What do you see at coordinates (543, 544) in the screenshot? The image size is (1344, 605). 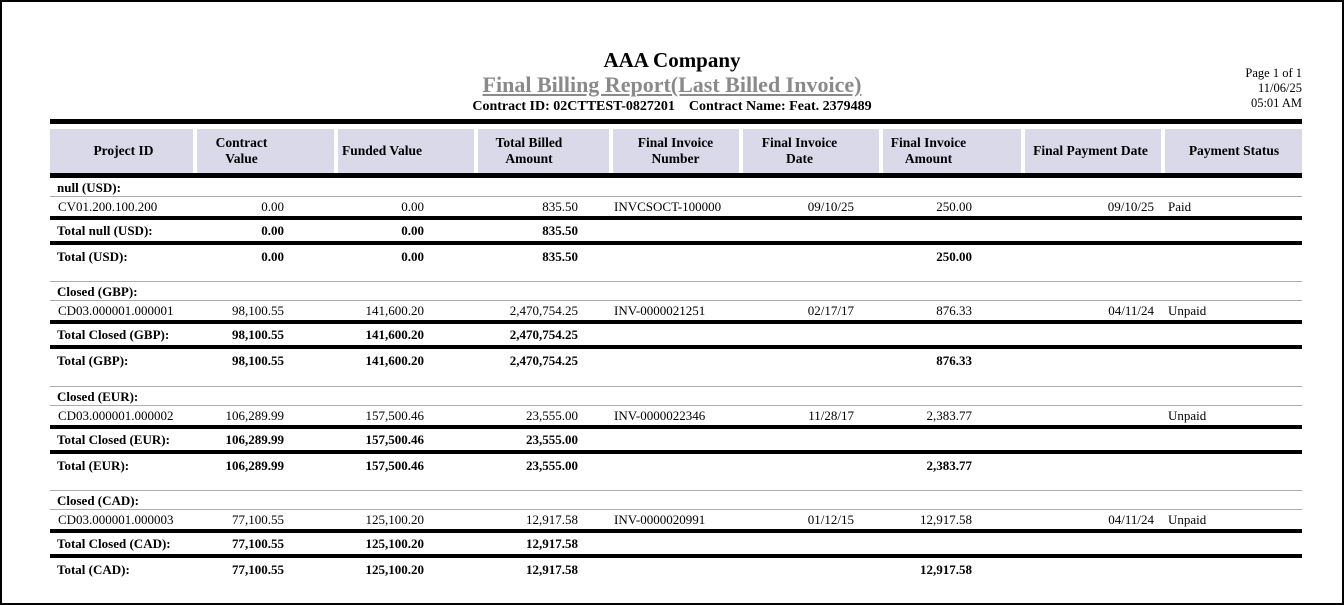 I see `group-total-value: 12,917.58` at bounding box center [543, 544].